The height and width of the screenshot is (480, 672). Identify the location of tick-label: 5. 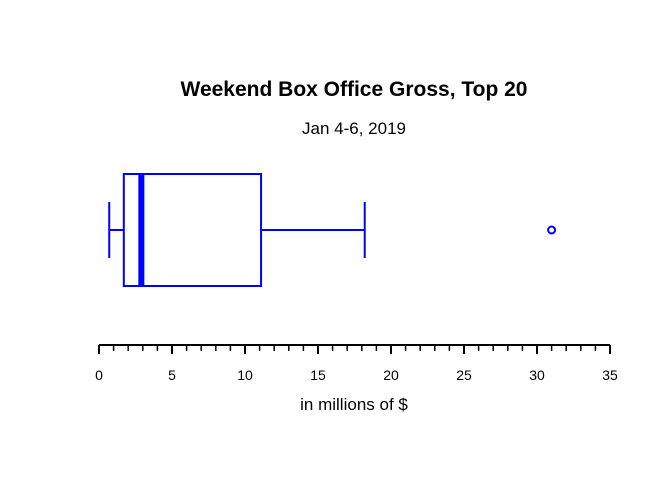
(172, 375).